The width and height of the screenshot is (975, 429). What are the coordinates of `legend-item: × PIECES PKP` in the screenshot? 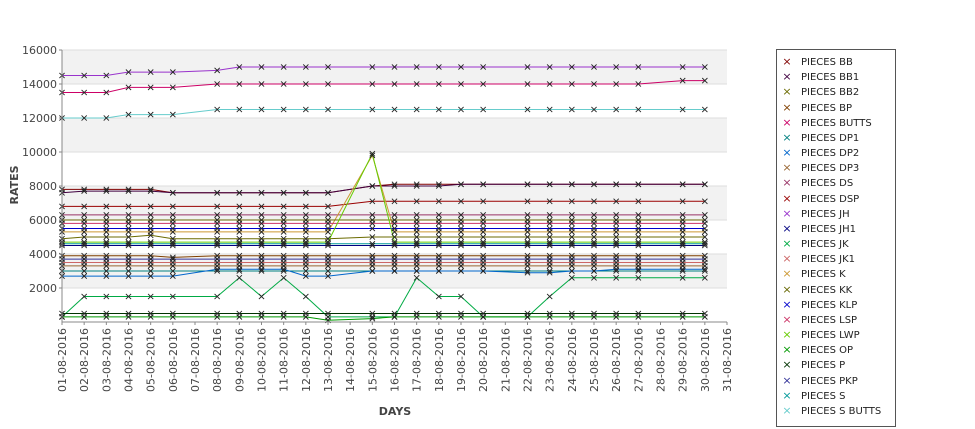 It's located at (819, 380).